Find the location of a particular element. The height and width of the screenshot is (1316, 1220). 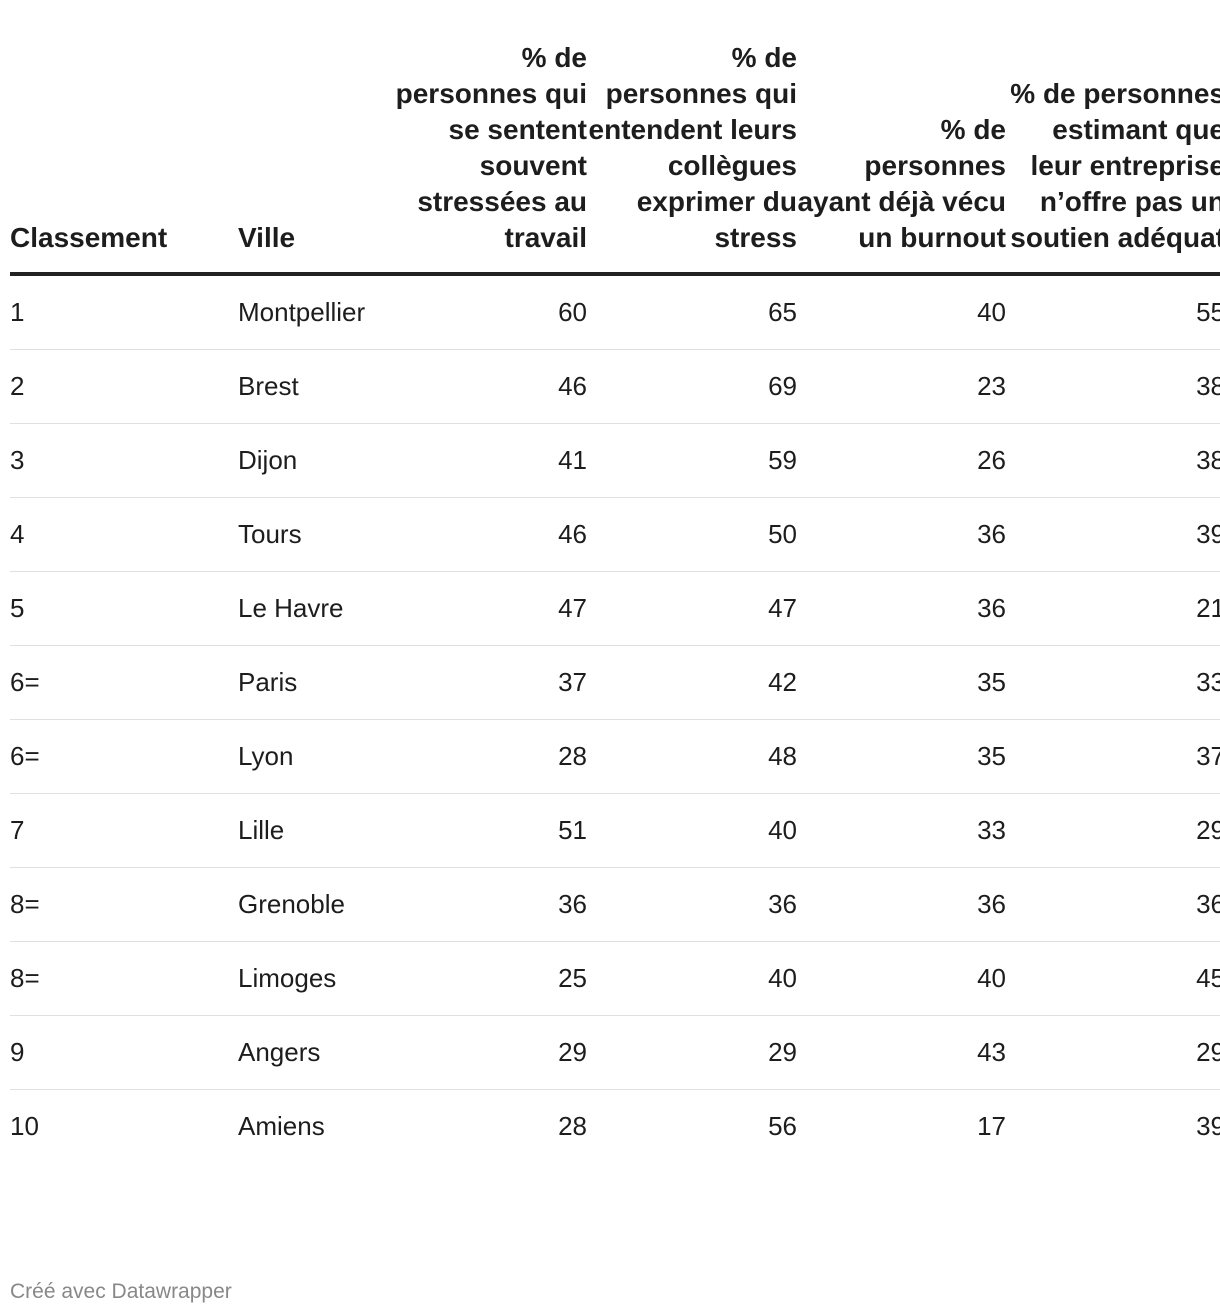

table-cell: Amiens is located at coordinates (281, 1126).